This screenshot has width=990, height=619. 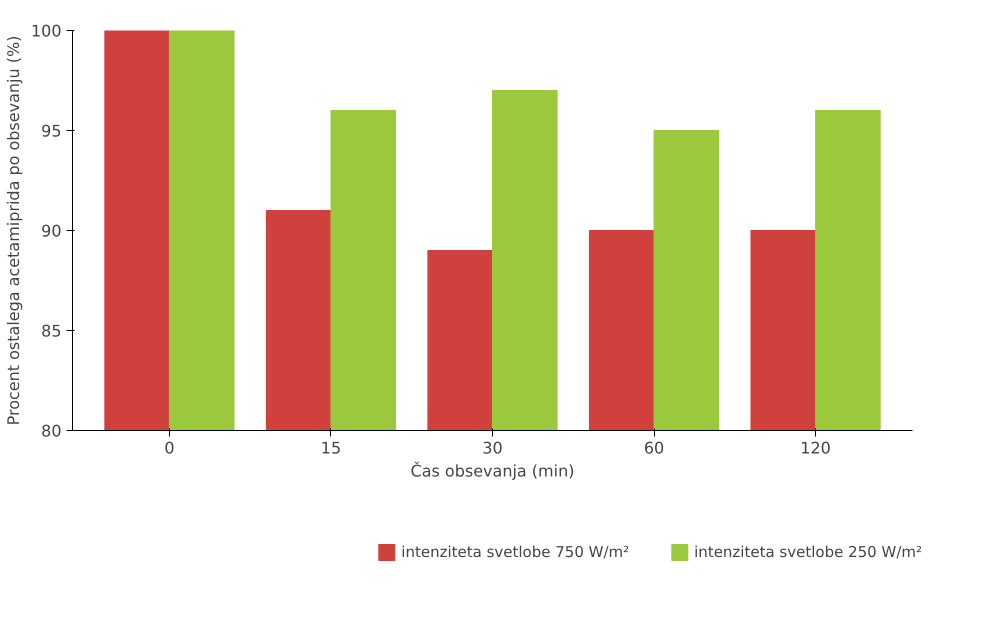 What do you see at coordinates (654, 448) in the screenshot?
I see `x-tick-label: 60` at bounding box center [654, 448].